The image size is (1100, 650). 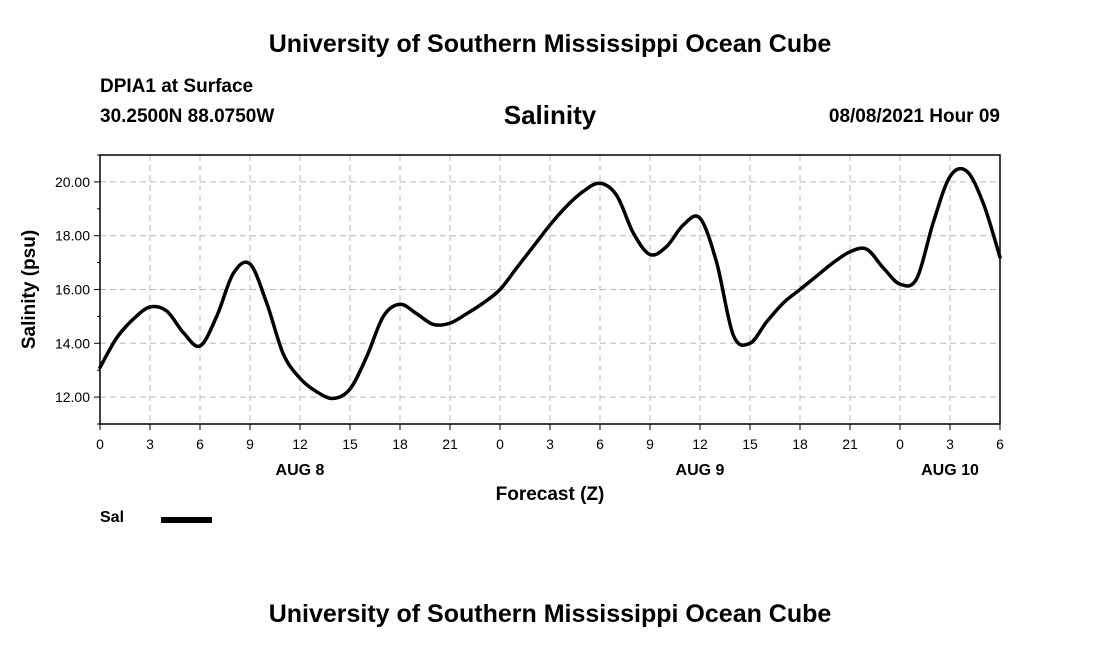 I want to click on y-tick-label: 16.00, so click(x=72, y=290).